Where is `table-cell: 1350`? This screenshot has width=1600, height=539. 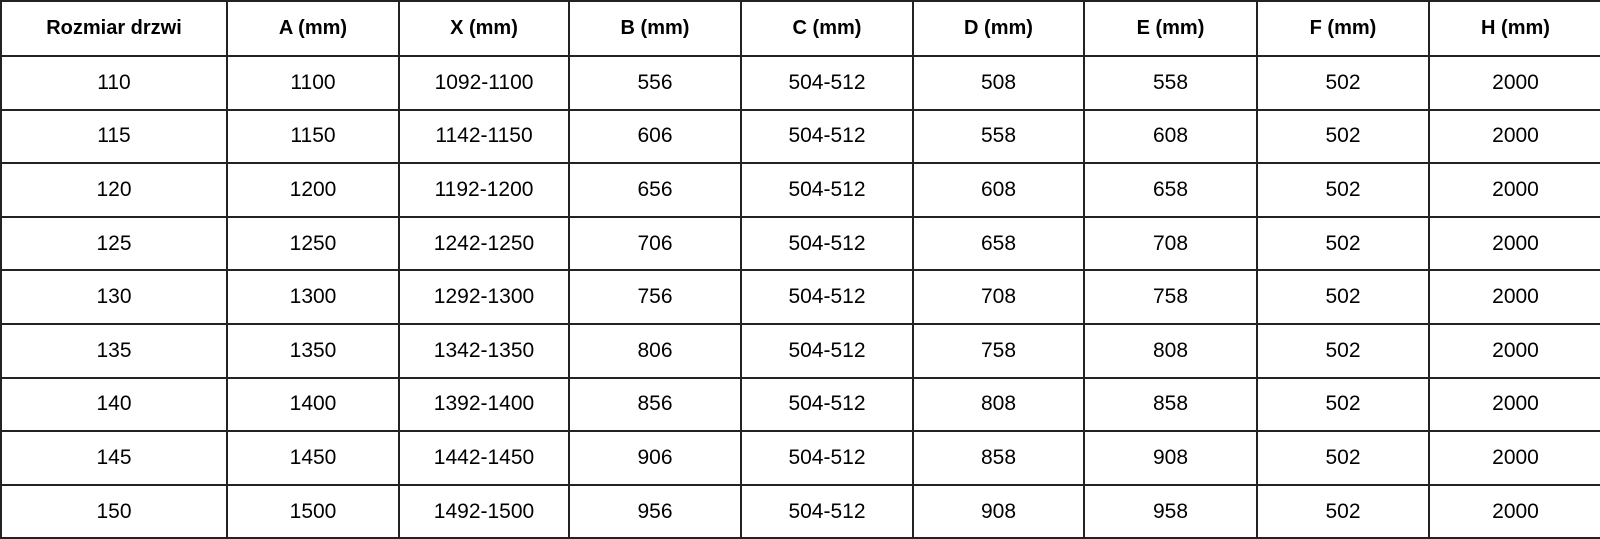 table-cell: 1350 is located at coordinates (313, 350).